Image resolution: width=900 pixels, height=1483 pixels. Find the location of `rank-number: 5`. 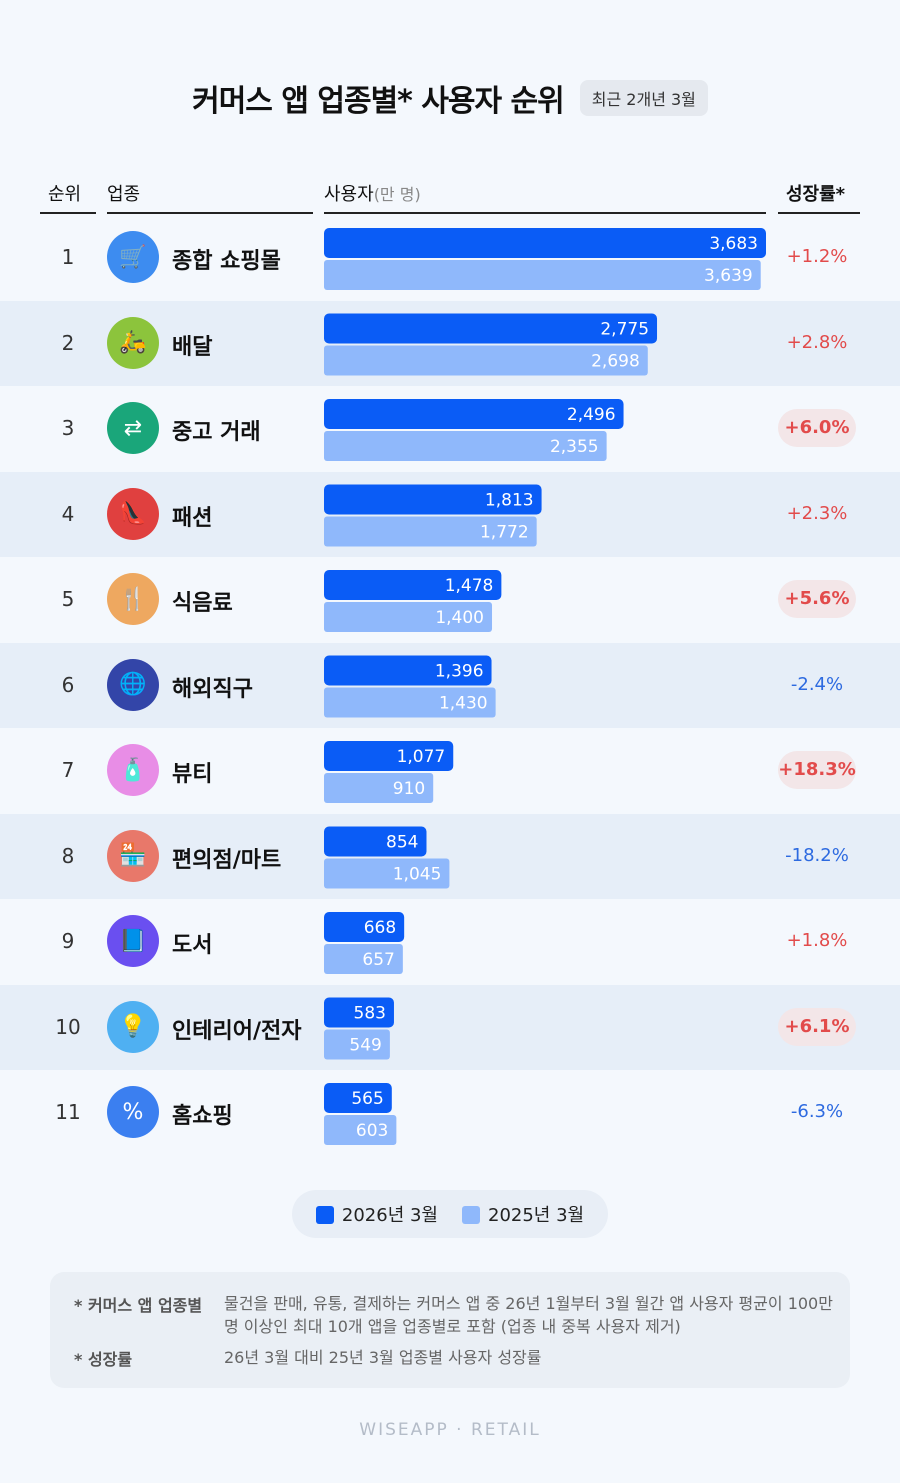

rank-number: 5 is located at coordinates (68, 599).